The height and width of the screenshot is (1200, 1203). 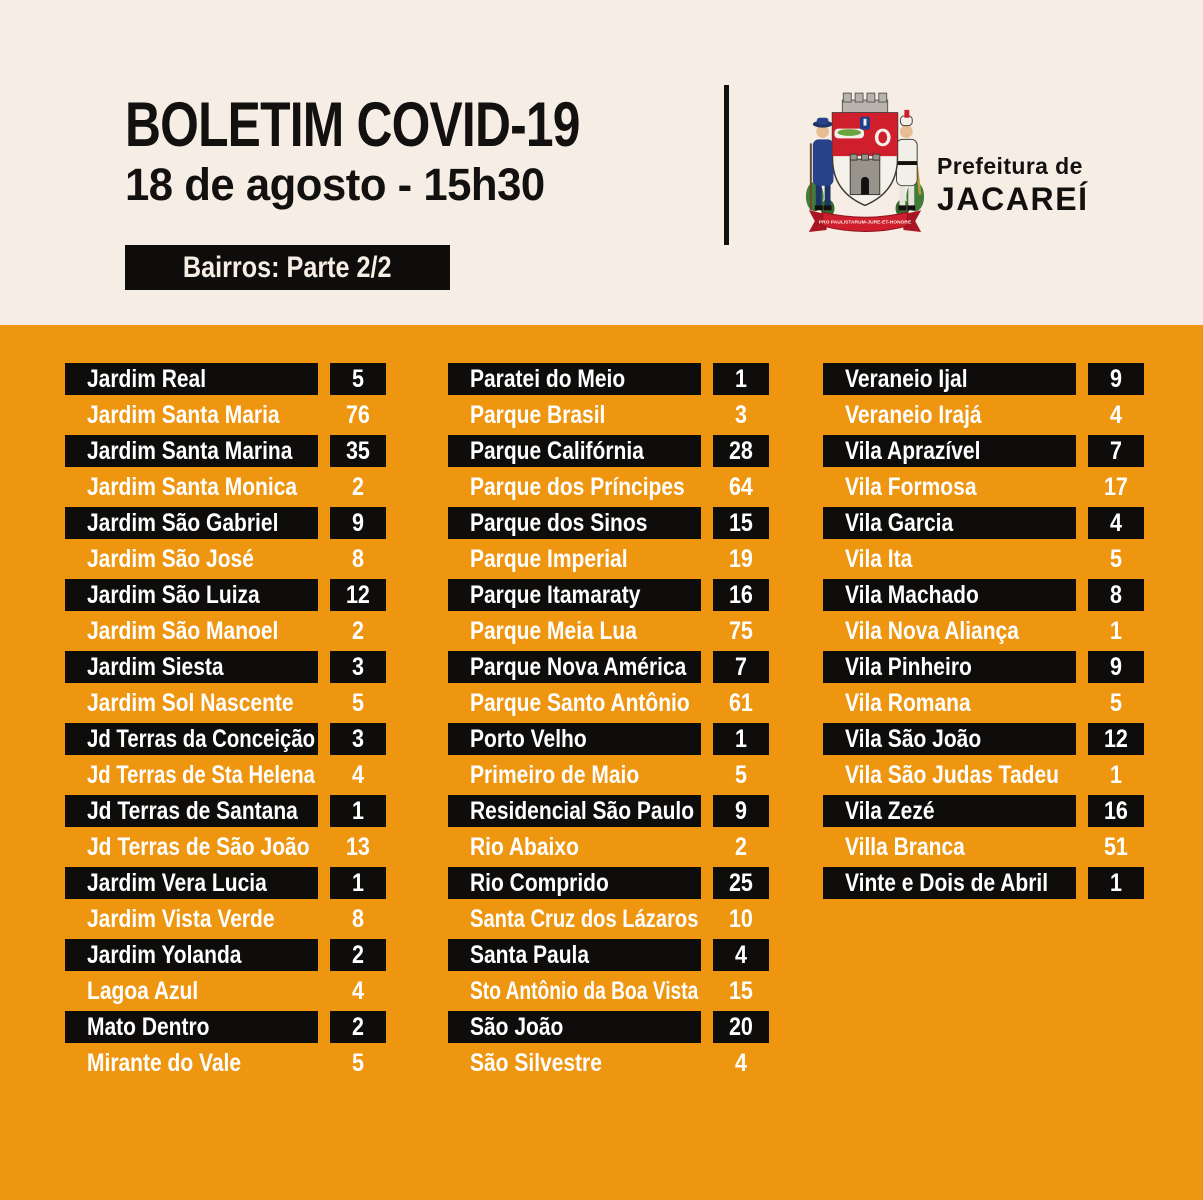 I want to click on bairro-row: Jardim Vista Verde 8, so click(x=225, y=919).